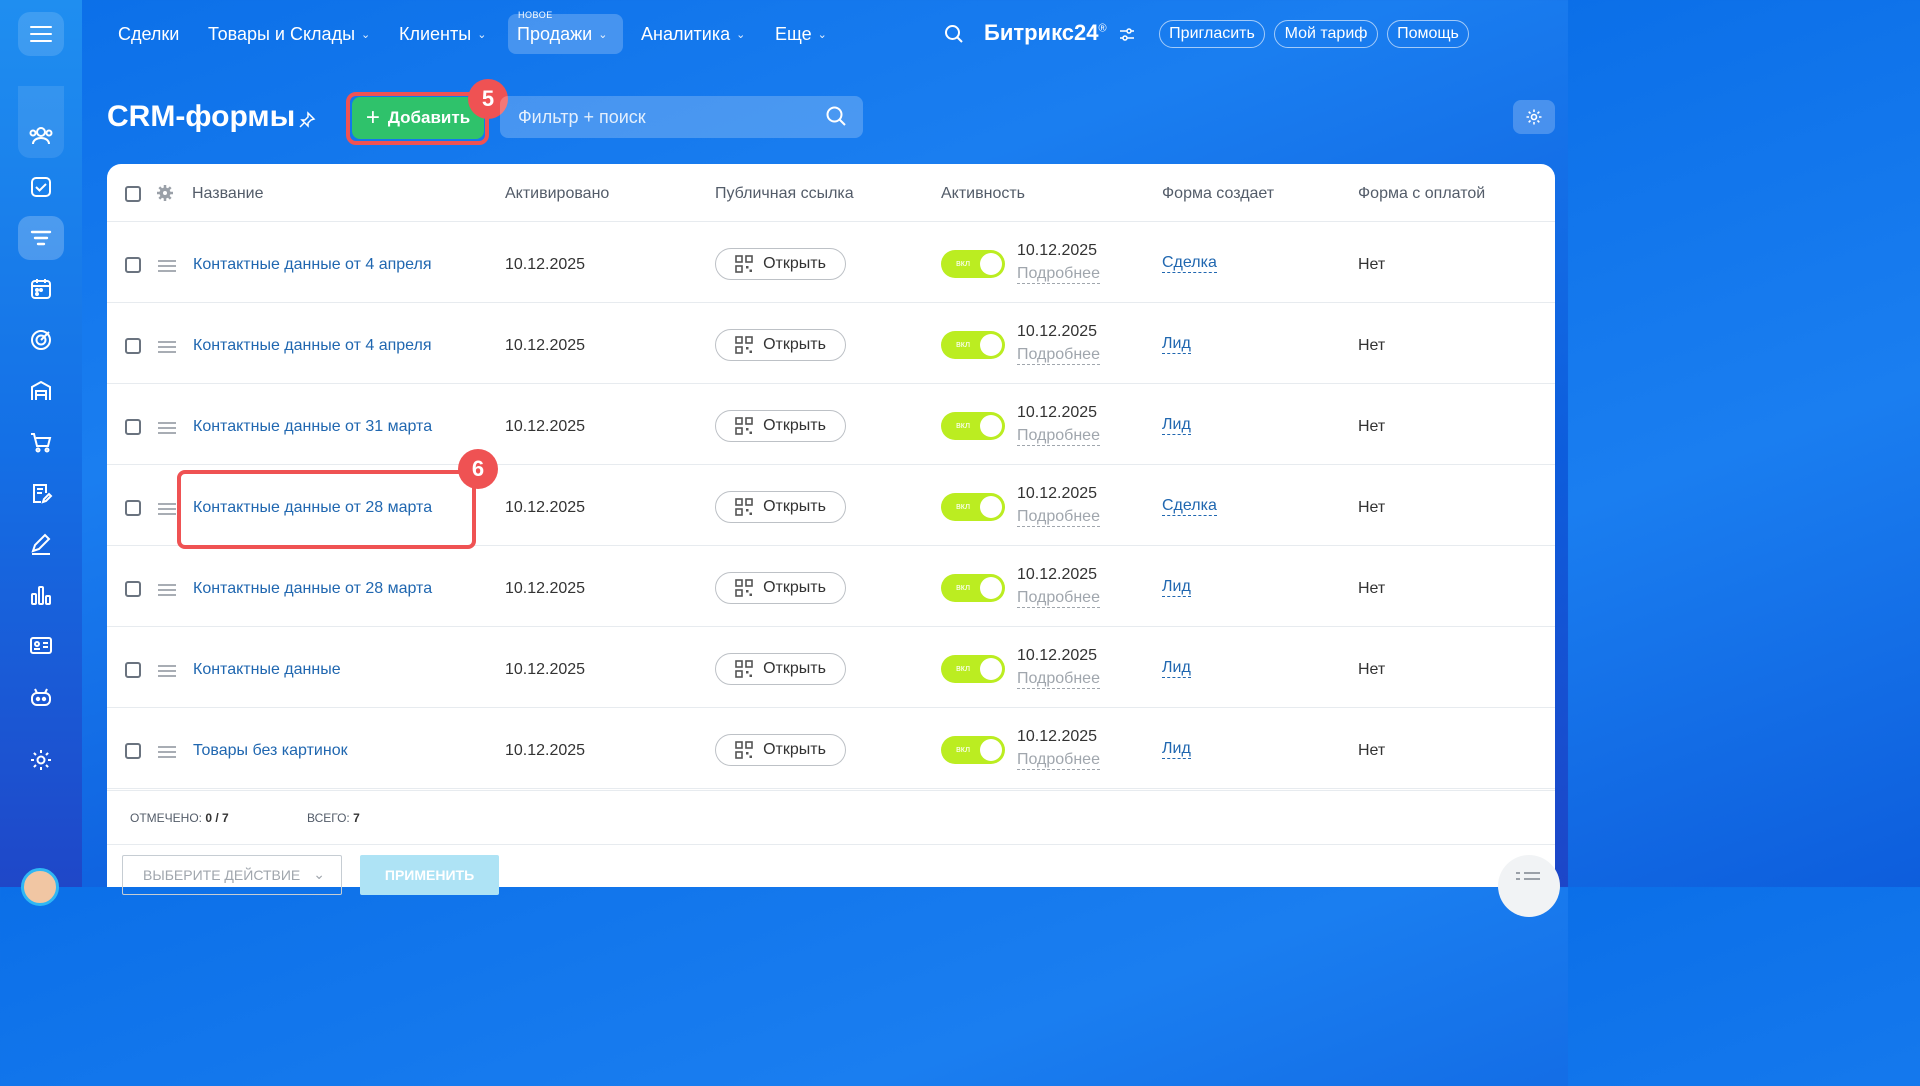  What do you see at coordinates (557, 193) in the screenshot?
I see `column-header: Активировано` at bounding box center [557, 193].